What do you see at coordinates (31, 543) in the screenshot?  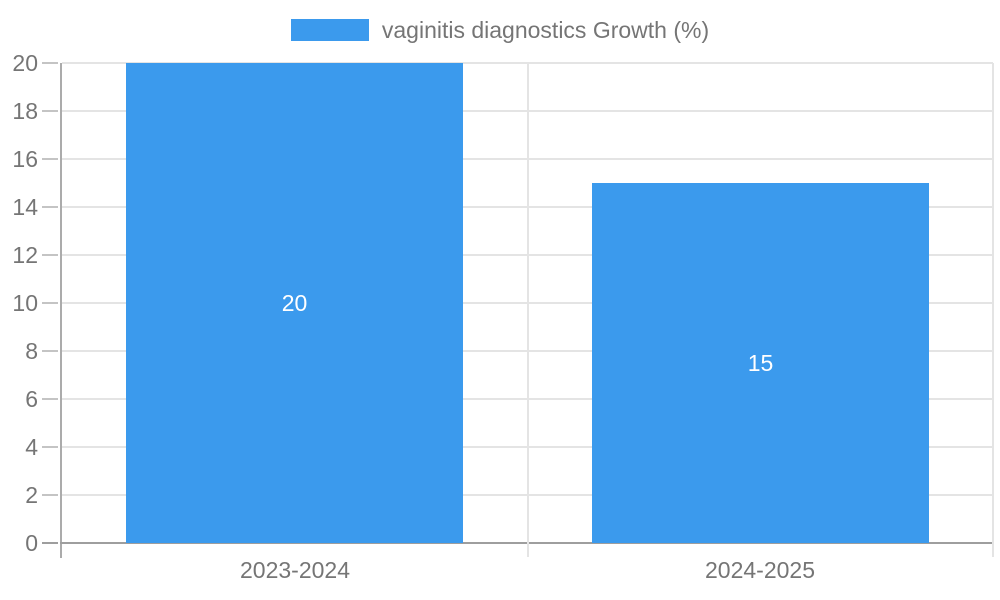 I see `y-tick-label: 0` at bounding box center [31, 543].